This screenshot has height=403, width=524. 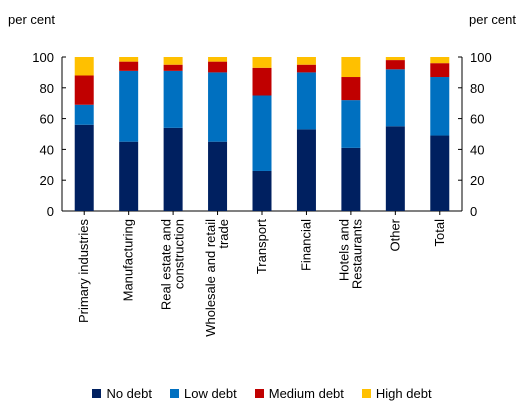 What do you see at coordinates (477, 149) in the screenshot?
I see `right-y-tick-label: 40` at bounding box center [477, 149].